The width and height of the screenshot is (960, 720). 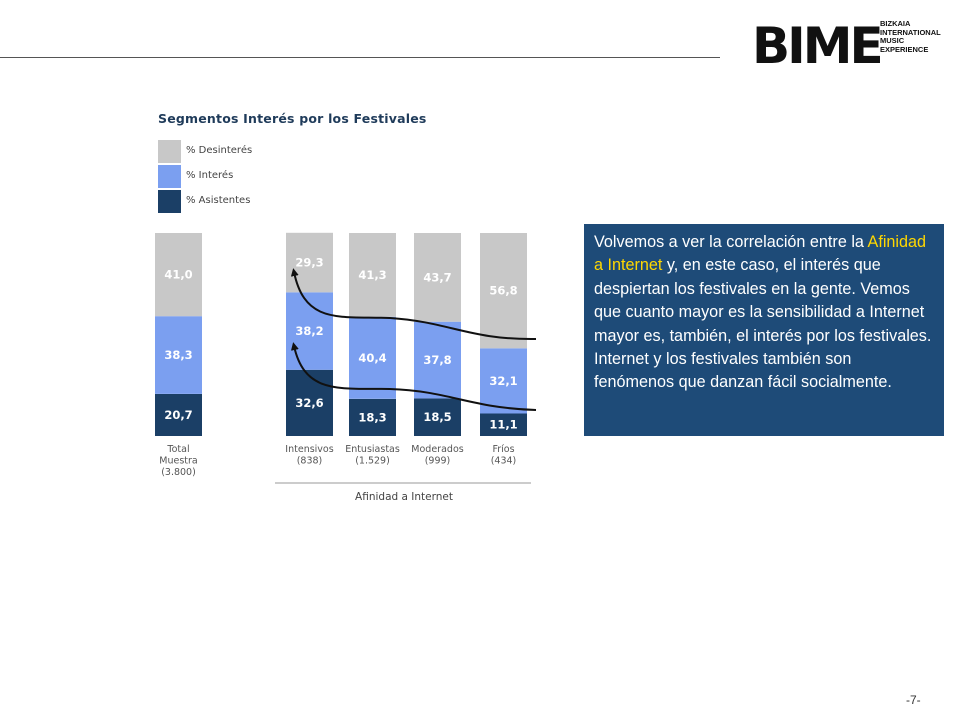 I want to click on data-label: 40,4, so click(x=372, y=358).